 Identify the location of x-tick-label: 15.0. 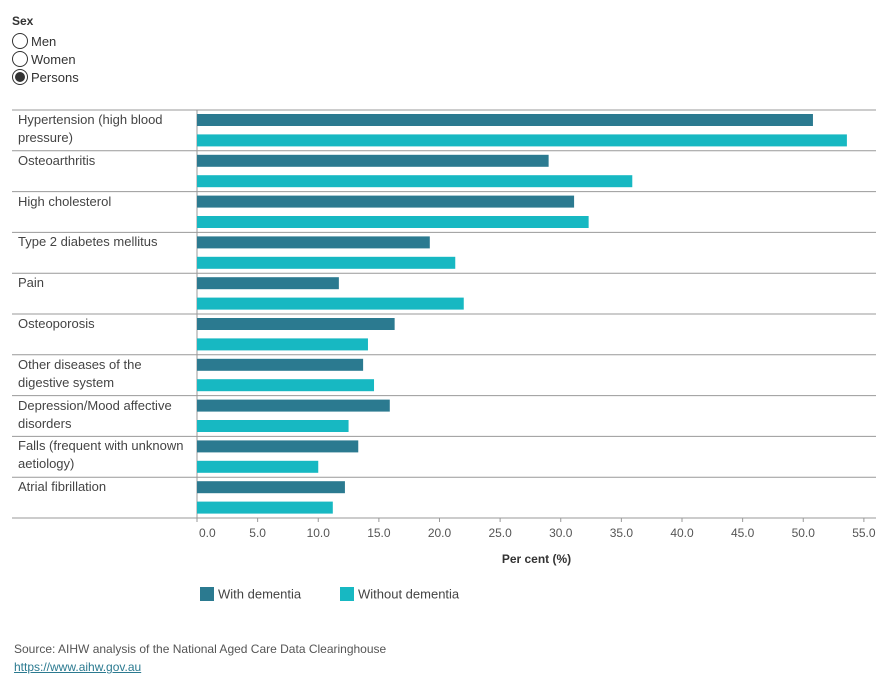
(379, 533).